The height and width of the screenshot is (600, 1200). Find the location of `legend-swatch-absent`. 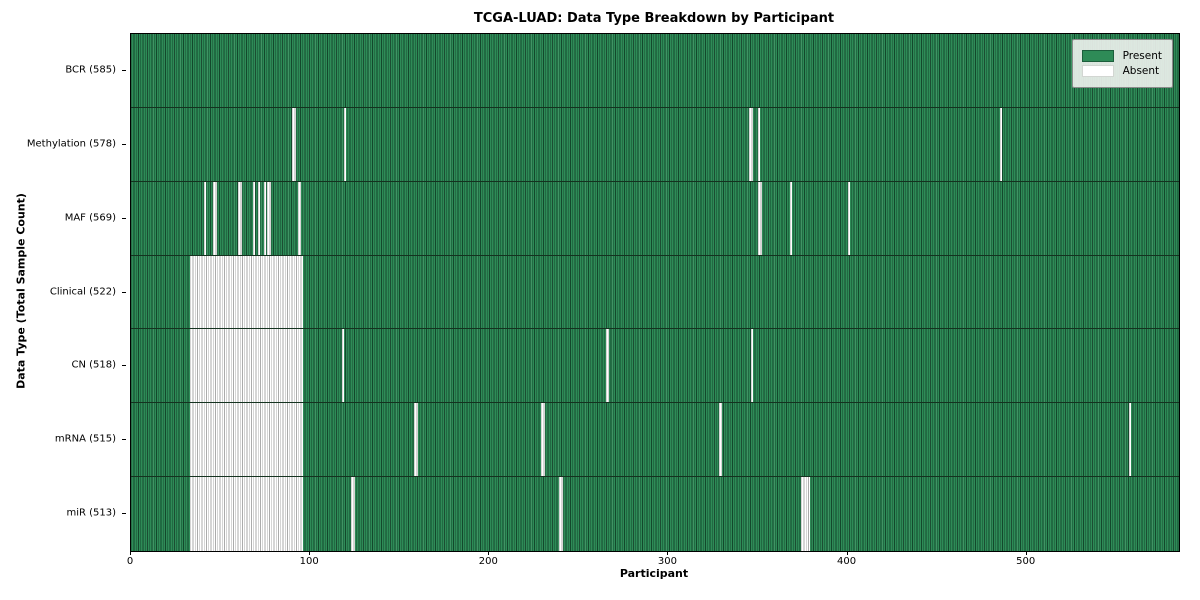

legend-swatch-absent is located at coordinates (1097, 71).